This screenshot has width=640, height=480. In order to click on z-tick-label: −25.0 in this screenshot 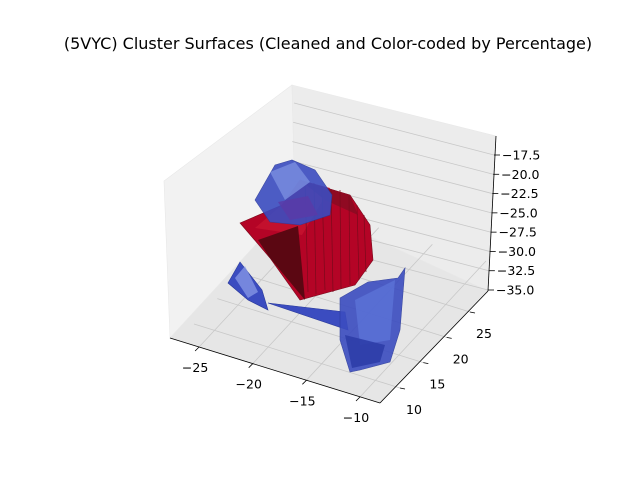, I will do `click(518, 212)`.